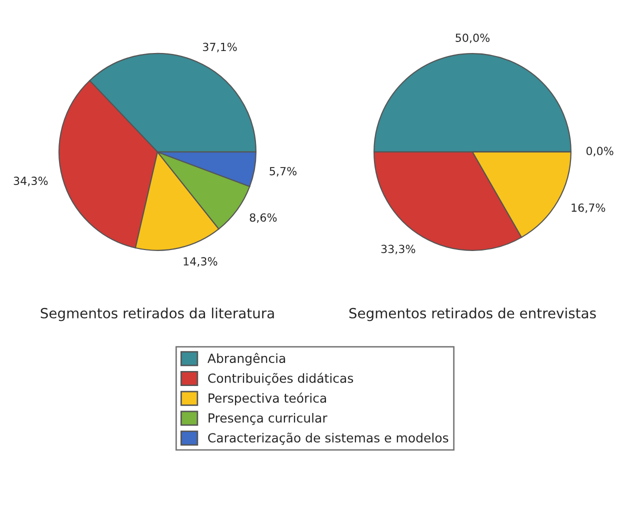 The width and height of the screenshot is (630, 524). What do you see at coordinates (472, 315) in the screenshot?
I see `text: Segmentos retirados de entrevistas` at bounding box center [472, 315].